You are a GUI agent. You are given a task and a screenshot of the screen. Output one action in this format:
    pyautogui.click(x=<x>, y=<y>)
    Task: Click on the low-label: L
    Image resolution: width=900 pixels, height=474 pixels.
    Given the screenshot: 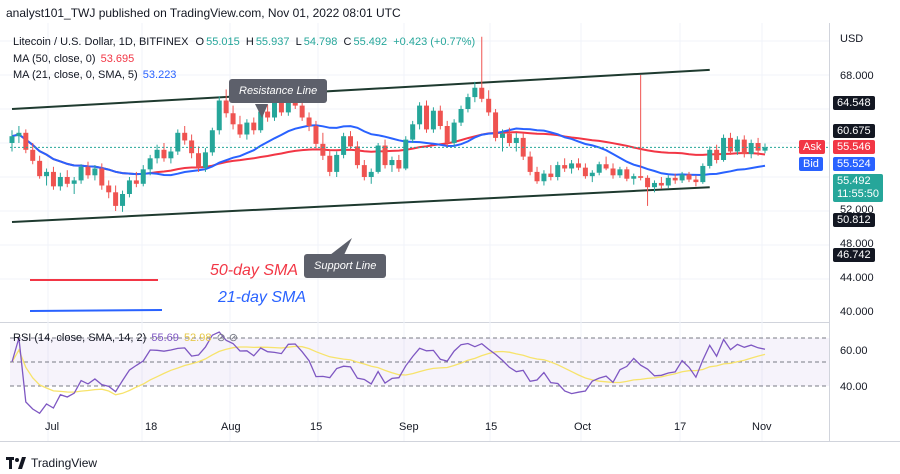 What is the action you would take?
    pyautogui.click(x=298, y=42)
    